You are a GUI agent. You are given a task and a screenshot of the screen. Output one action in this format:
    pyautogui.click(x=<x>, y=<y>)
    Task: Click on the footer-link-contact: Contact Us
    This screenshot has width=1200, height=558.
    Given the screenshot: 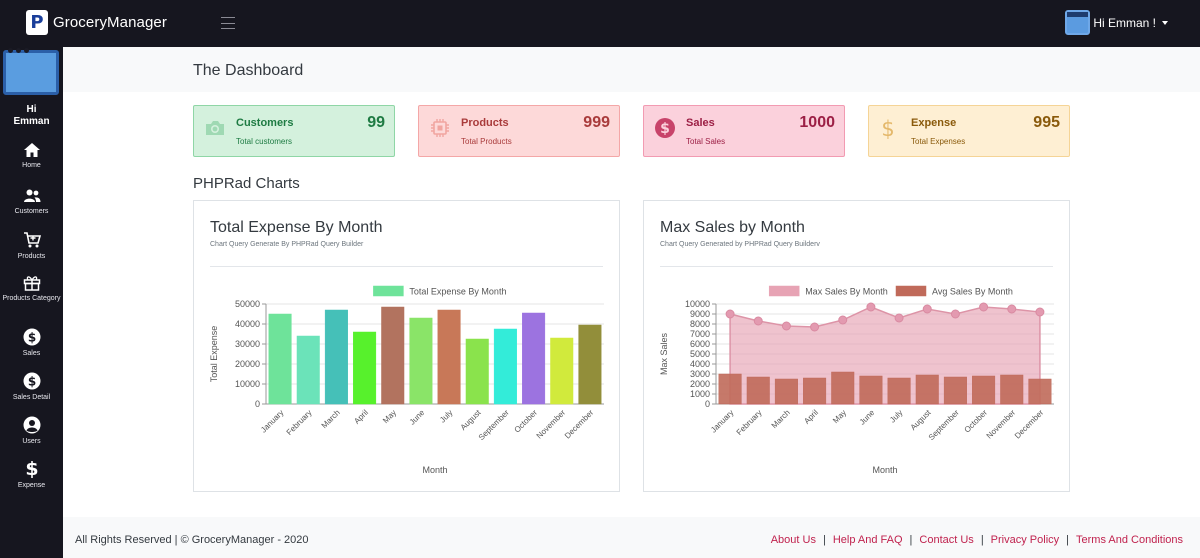 What is the action you would take?
    pyautogui.click(x=946, y=540)
    